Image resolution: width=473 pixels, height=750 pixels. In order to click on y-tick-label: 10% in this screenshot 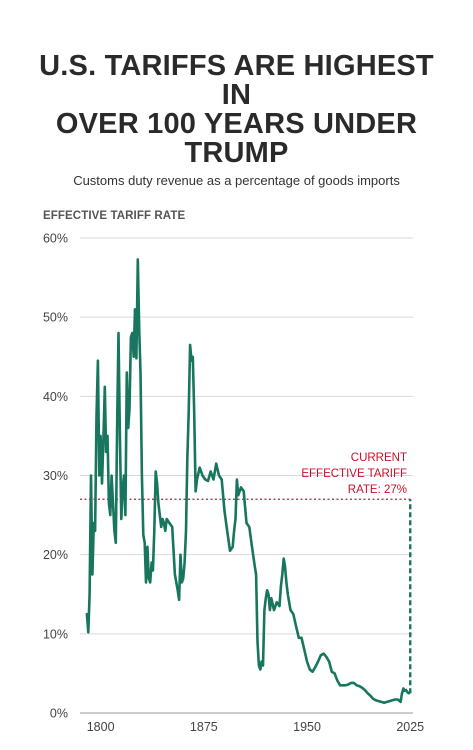, I will do `click(55, 634)`.